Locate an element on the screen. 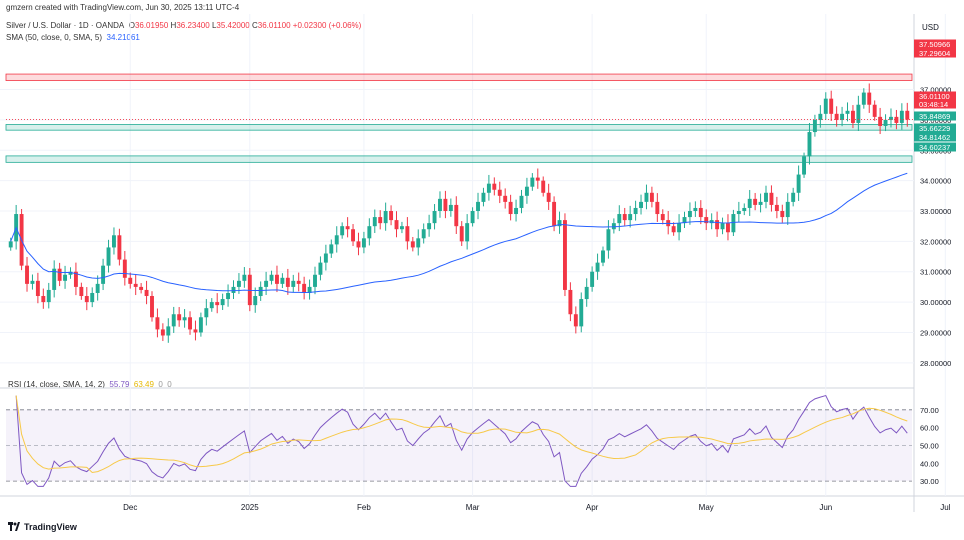 The width and height of the screenshot is (964, 540). rsi-sma-value: 63.49 is located at coordinates (143, 384).